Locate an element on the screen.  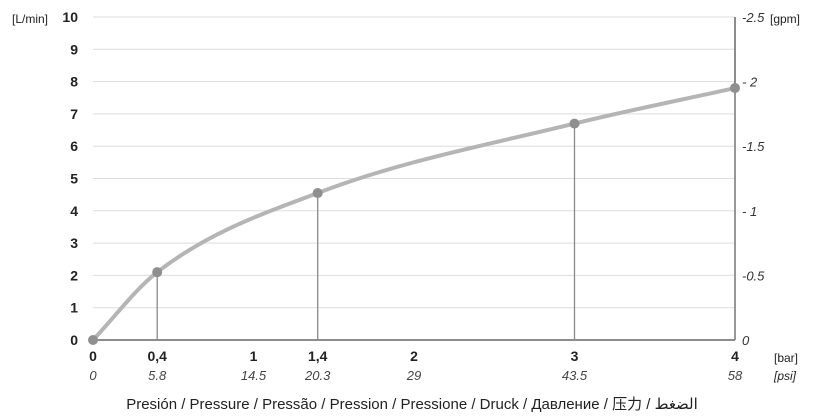
x-tick-label-bar: 2 is located at coordinates (414, 356).